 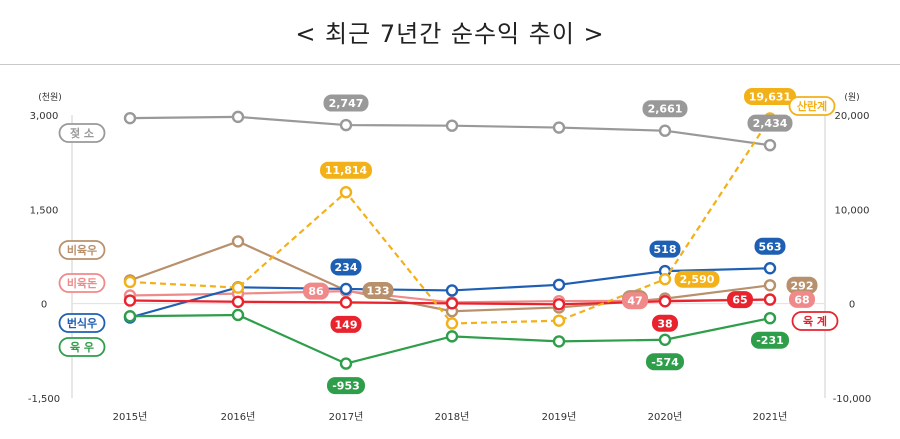 I want to click on data-label-text: 563, so click(x=770, y=246).